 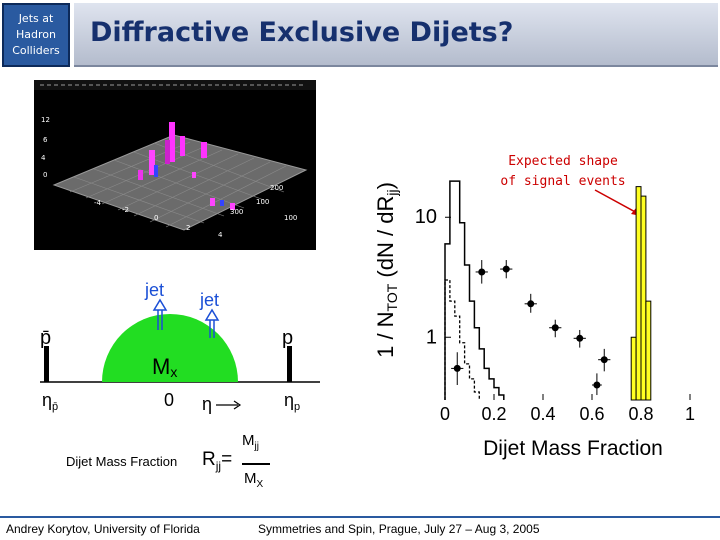 What do you see at coordinates (161, 366) in the screenshot?
I see `mx-label: M` at bounding box center [161, 366].